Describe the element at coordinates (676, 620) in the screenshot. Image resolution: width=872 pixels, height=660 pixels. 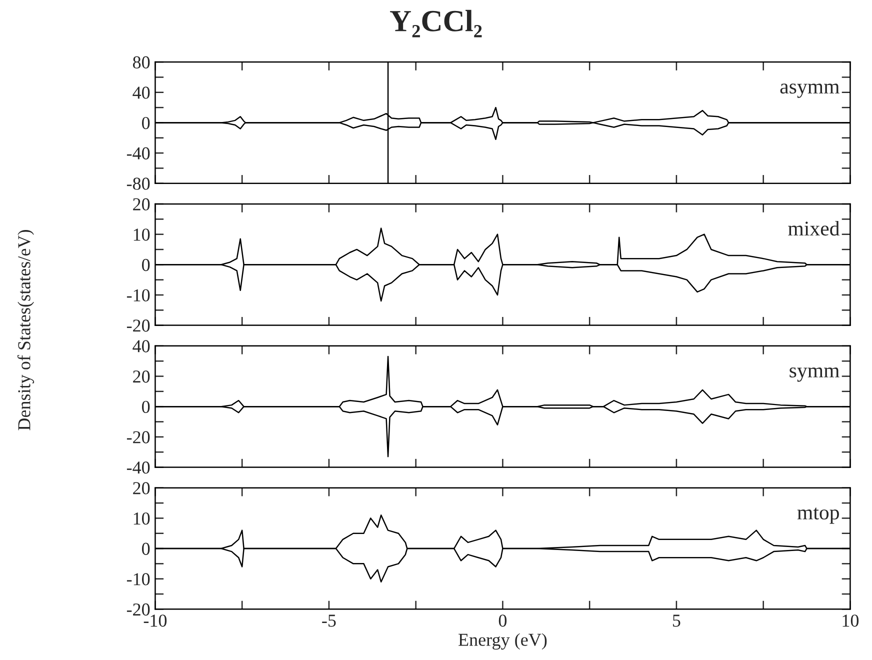
I see `x-tick-label: 5` at that location.